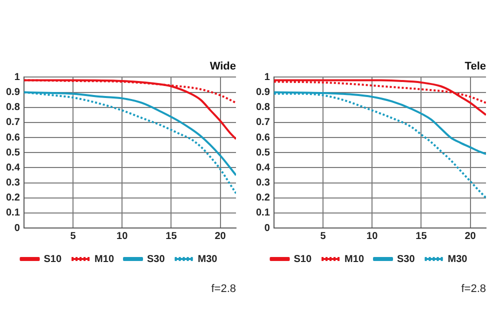 This screenshot has width=500, height=334. I want to click on chart-title: Tele, so click(475, 66).